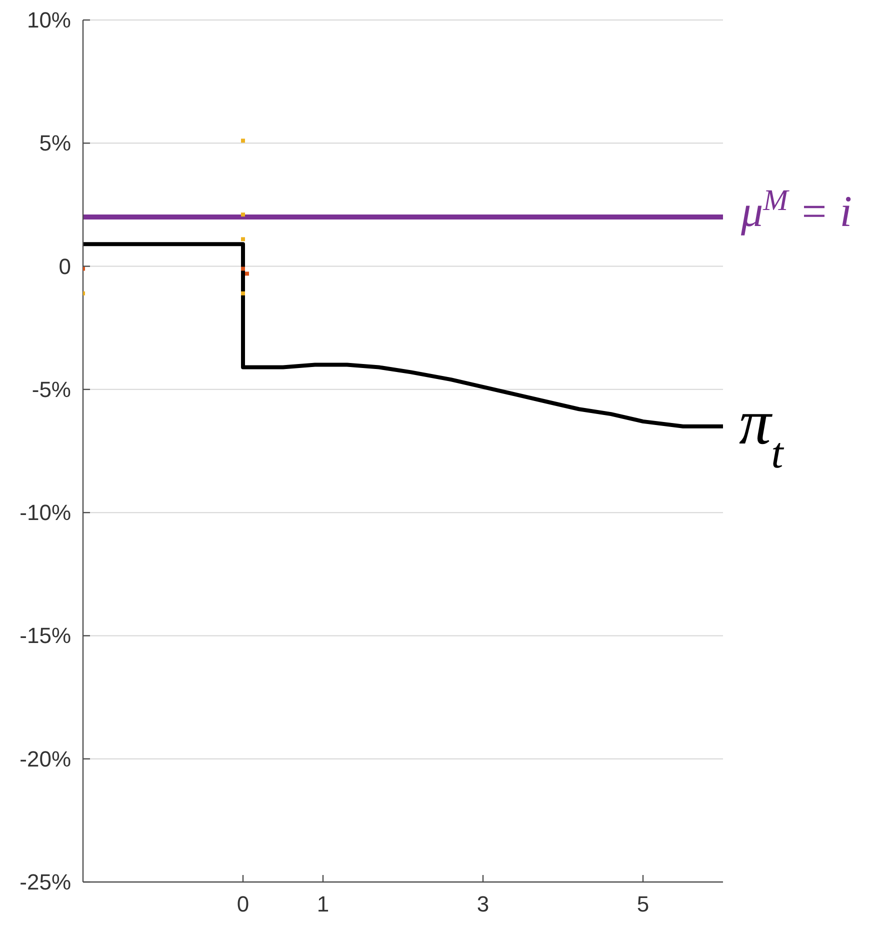 The width and height of the screenshot is (884, 934). Describe the element at coordinates (45, 635) in the screenshot. I see `y-tick-label: -15%` at that location.